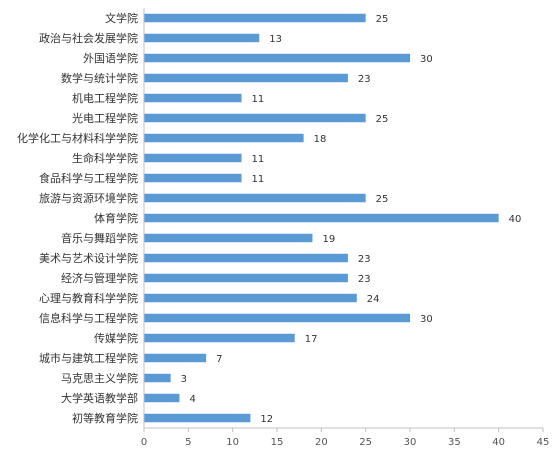  What do you see at coordinates (232, 442) in the screenshot?
I see `x-tick-label: 10` at bounding box center [232, 442].